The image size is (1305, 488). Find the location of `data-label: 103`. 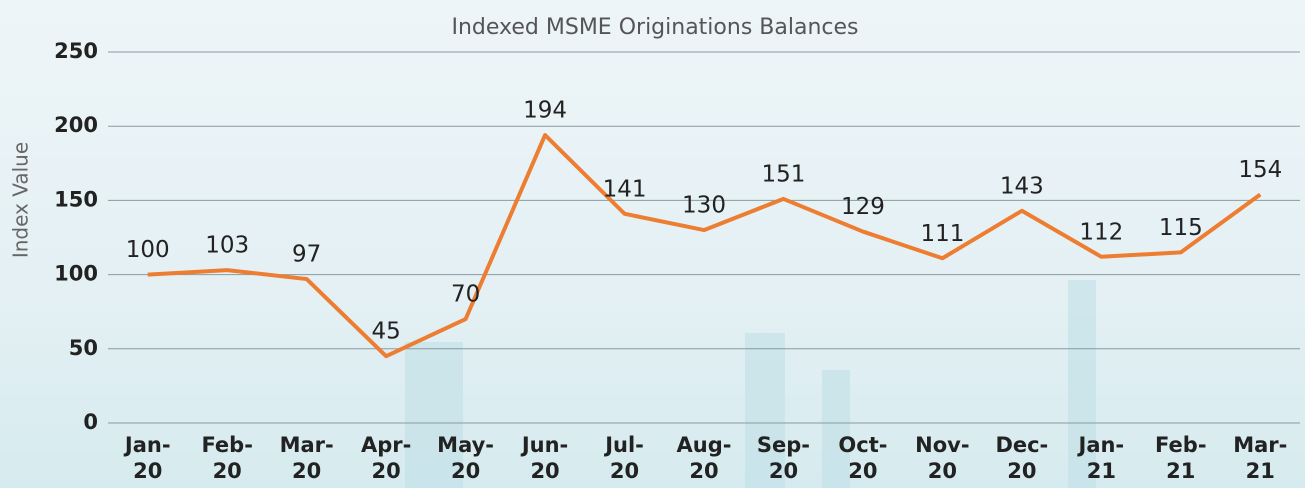

data-label: 103 is located at coordinates (227, 246).